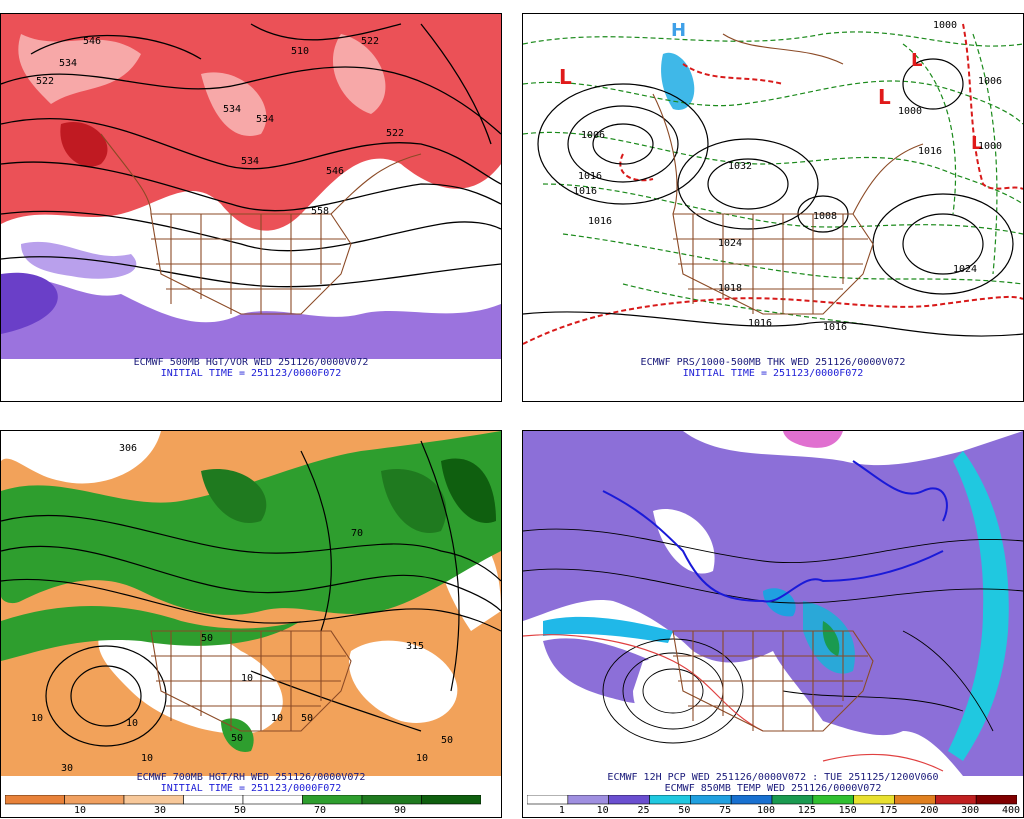 The image size is (1024, 819). I want to click on precip-legend-bar, so click(772, 800).